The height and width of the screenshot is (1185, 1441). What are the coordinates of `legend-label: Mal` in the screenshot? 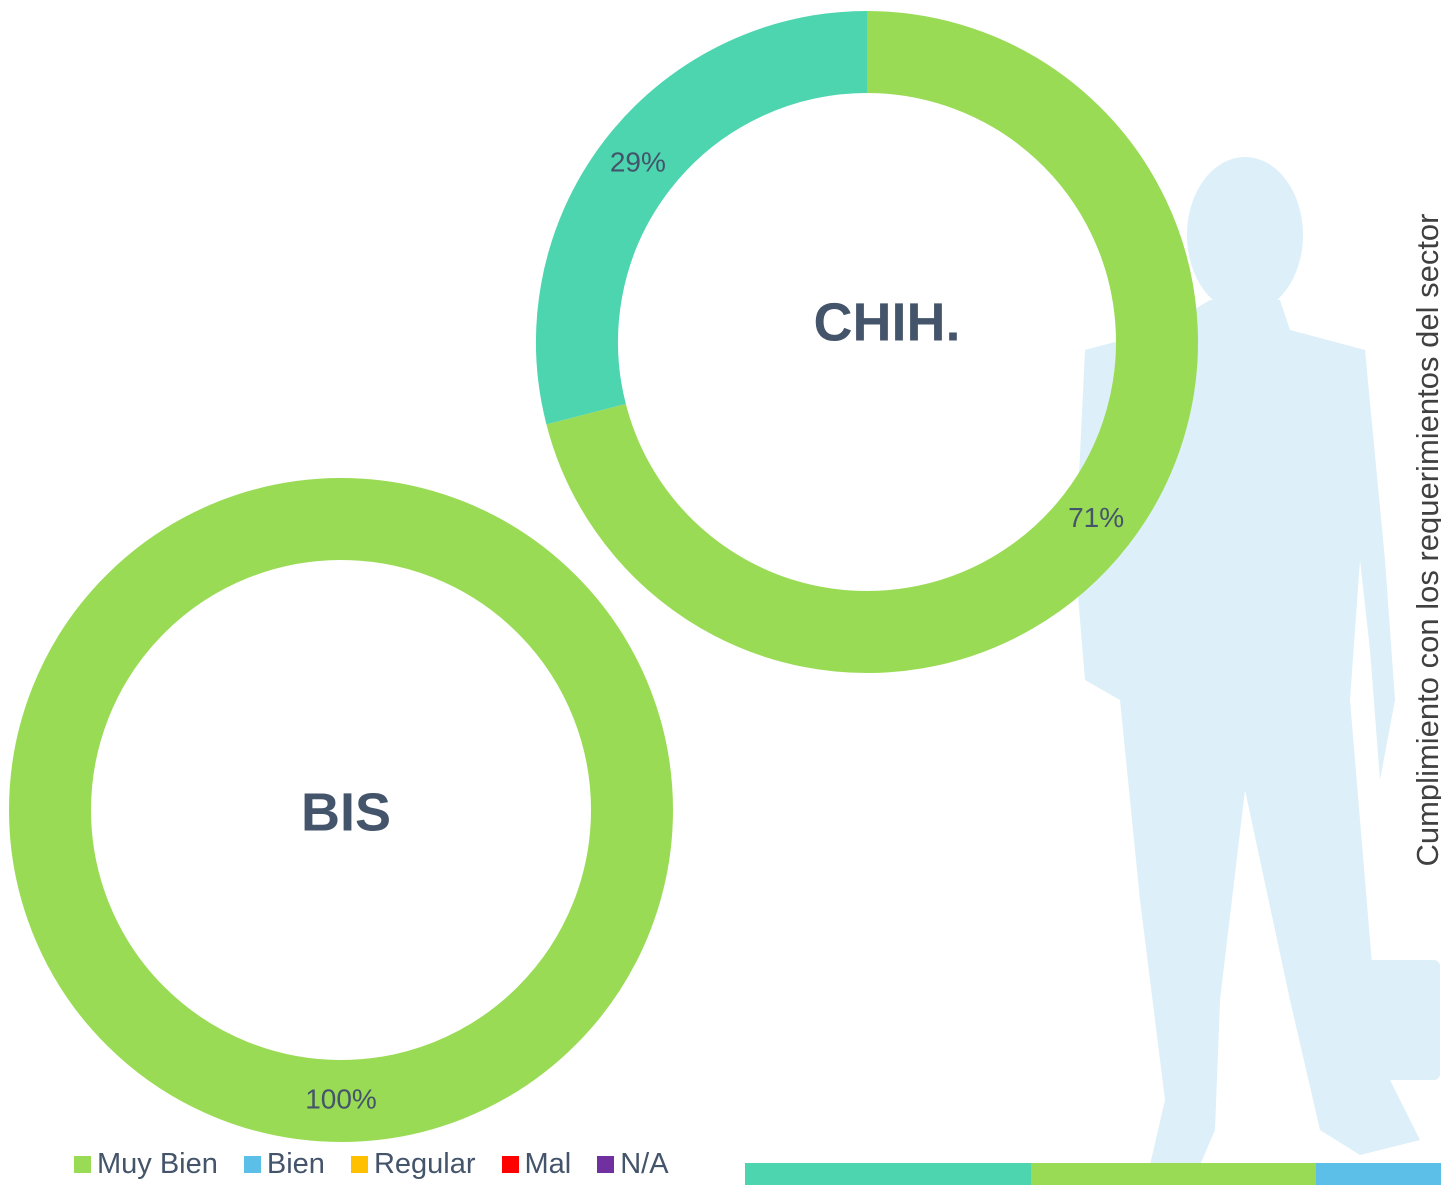 It's located at (548, 1164).